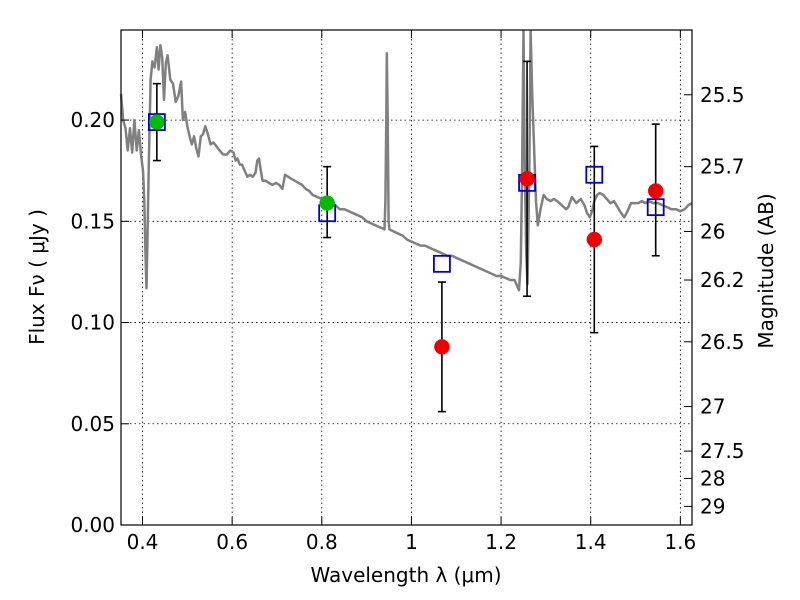 This screenshot has width=800, height=600. I want to click on right-tick-label: 25.5, so click(722, 95).